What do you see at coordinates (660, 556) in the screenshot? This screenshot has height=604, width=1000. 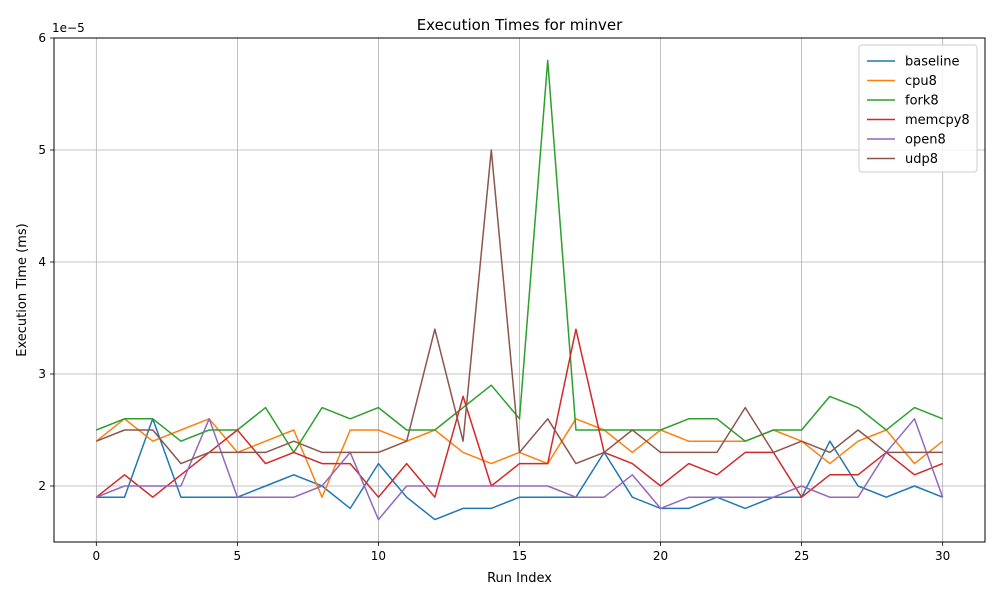 I see `x-tick-label: 20` at bounding box center [660, 556].